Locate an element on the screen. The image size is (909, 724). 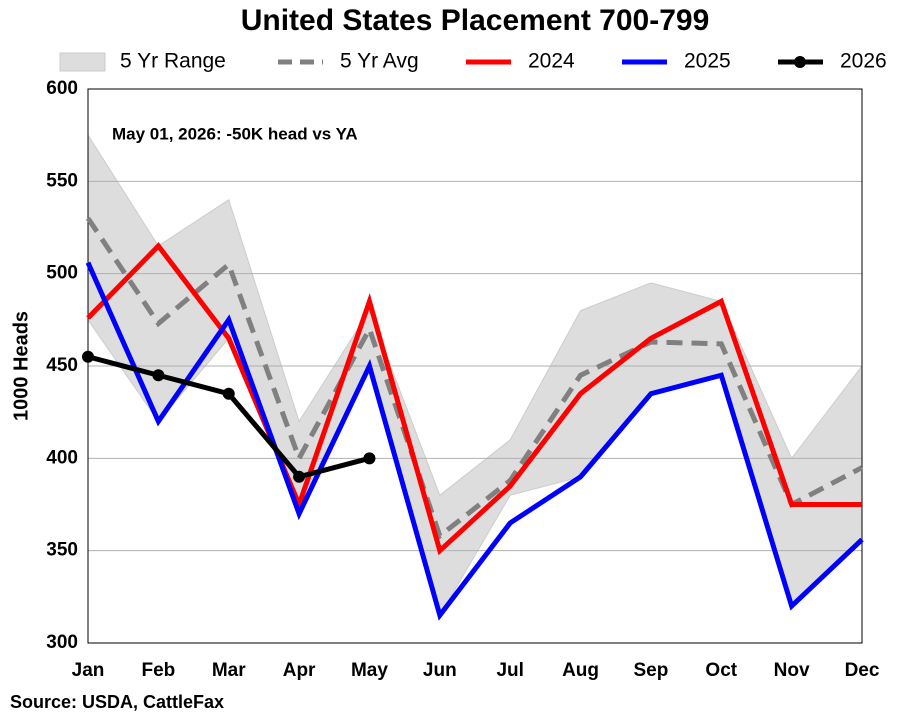
x-tick-label: Apr is located at coordinates (299, 670).